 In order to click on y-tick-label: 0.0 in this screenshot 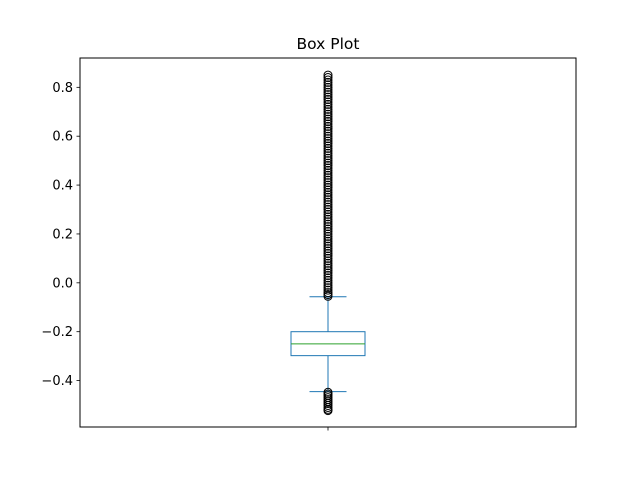, I will do `click(62, 283)`.